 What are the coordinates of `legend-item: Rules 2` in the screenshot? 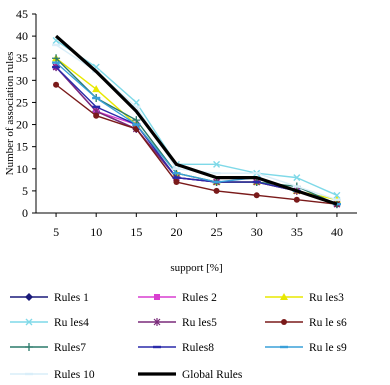 It's located at (177, 298).